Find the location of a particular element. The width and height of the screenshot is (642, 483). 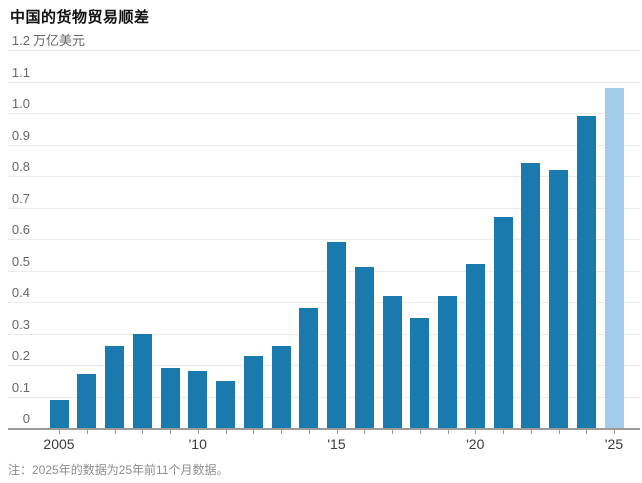

bar-2022 is located at coordinates (531, 295).